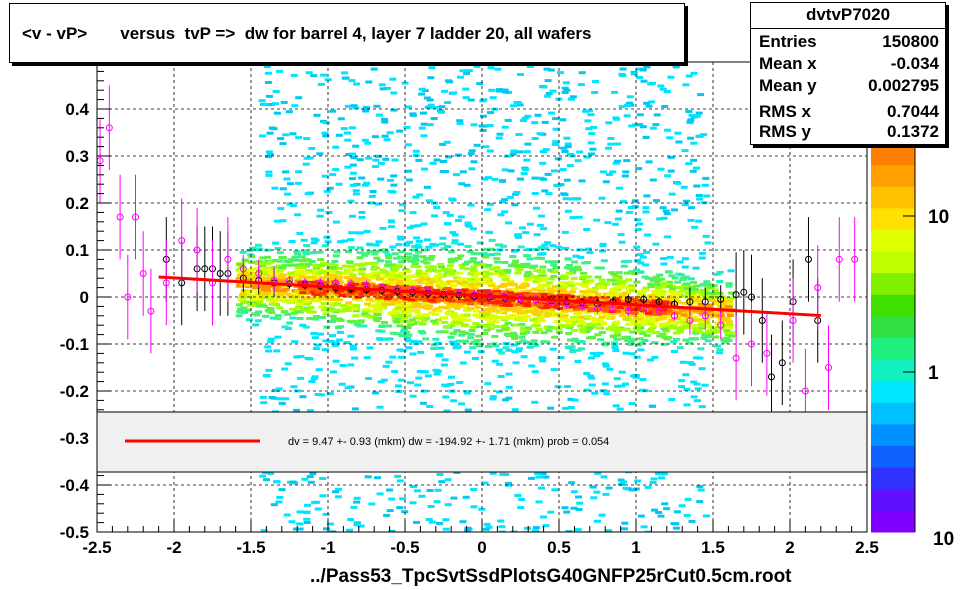 The height and width of the screenshot is (590, 963). I want to click on fit-line, so click(489, 296).